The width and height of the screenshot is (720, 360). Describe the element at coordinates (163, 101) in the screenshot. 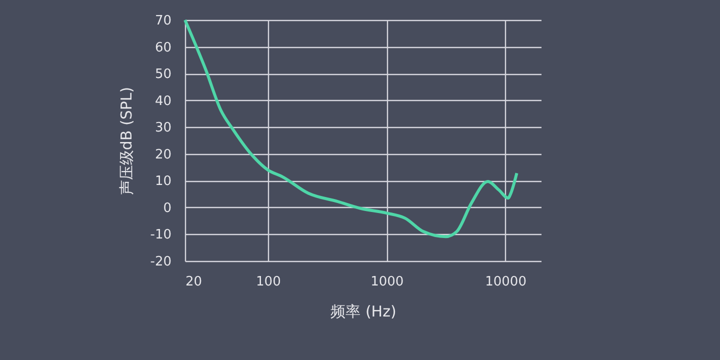

I see `y-tick-label: 40` at that location.